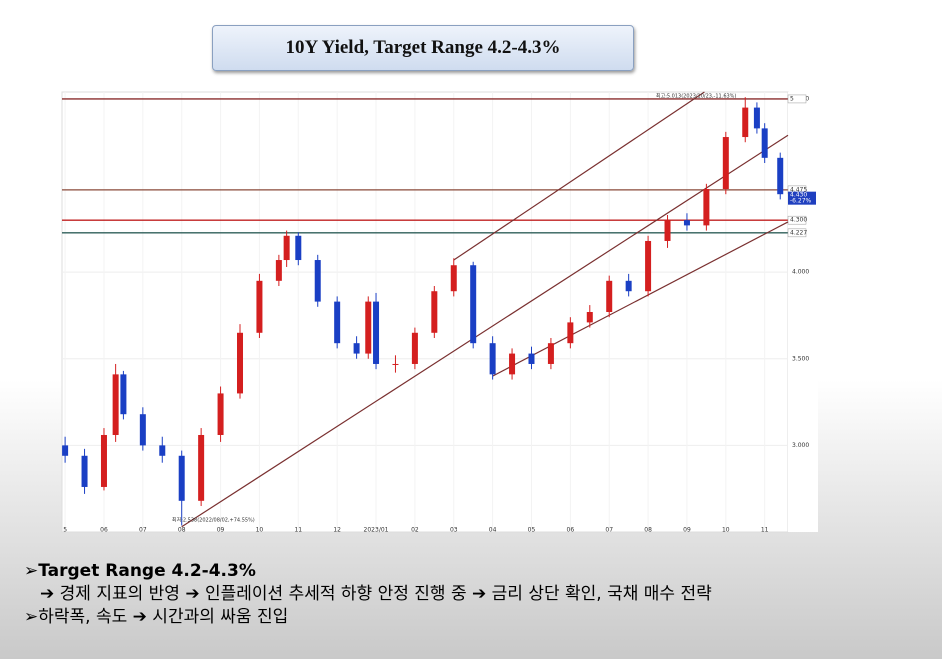  Describe the element at coordinates (792, 98) in the screenshot. I see `level-label: 5` at that location.